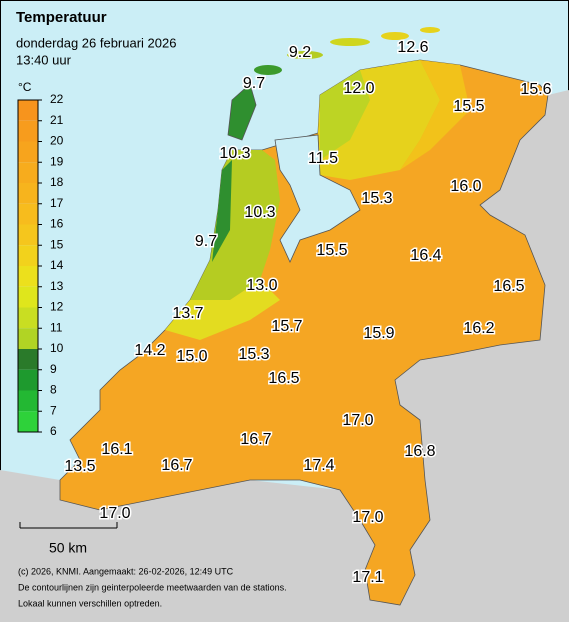 Image resolution: width=569 pixels, height=622 pixels. I want to click on station-value: 9.2, so click(300, 52).